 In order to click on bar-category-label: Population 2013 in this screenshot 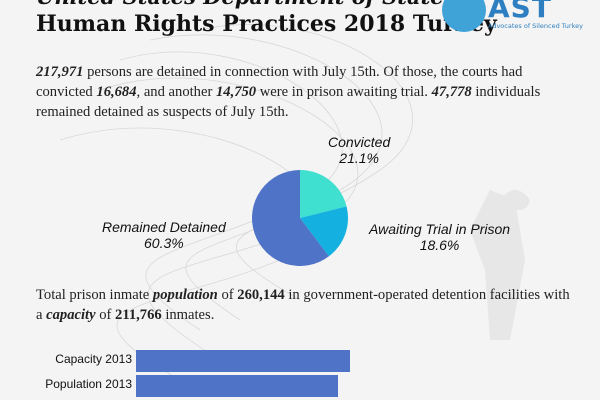, I will do `click(88, 384)`.